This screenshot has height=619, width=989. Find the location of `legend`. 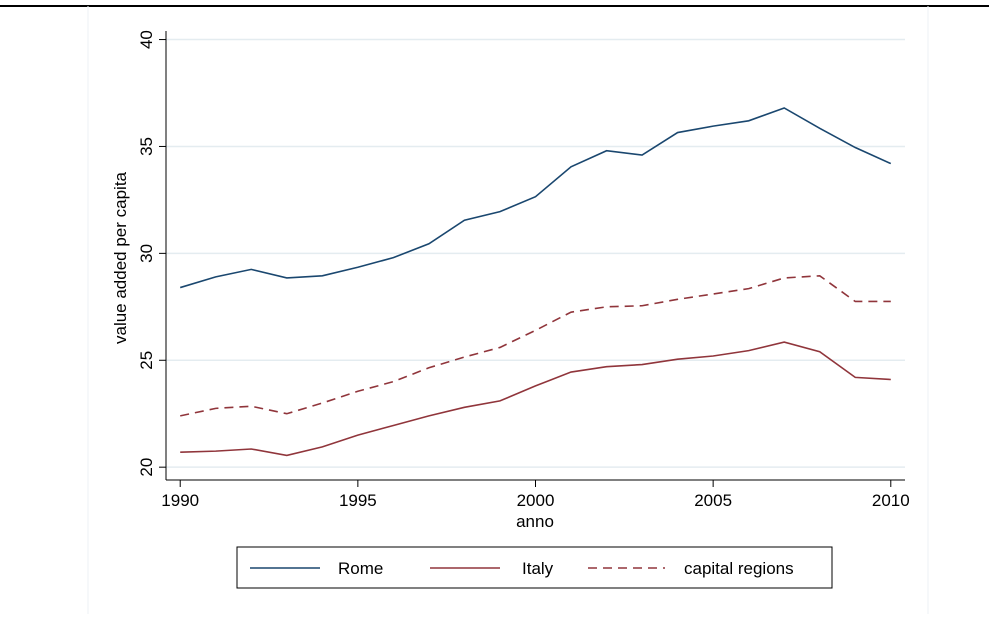

legend is located at coordinates (534, 567).